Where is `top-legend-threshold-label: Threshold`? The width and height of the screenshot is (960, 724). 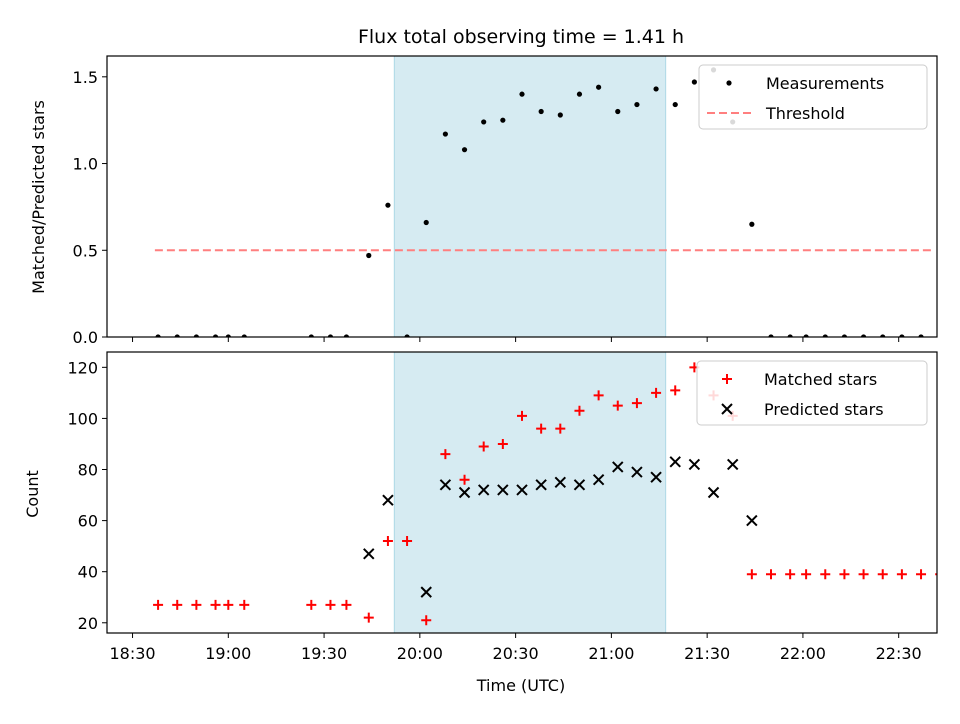 top-legend-threshold-label: Threshold is located at coordinates (805, 113).